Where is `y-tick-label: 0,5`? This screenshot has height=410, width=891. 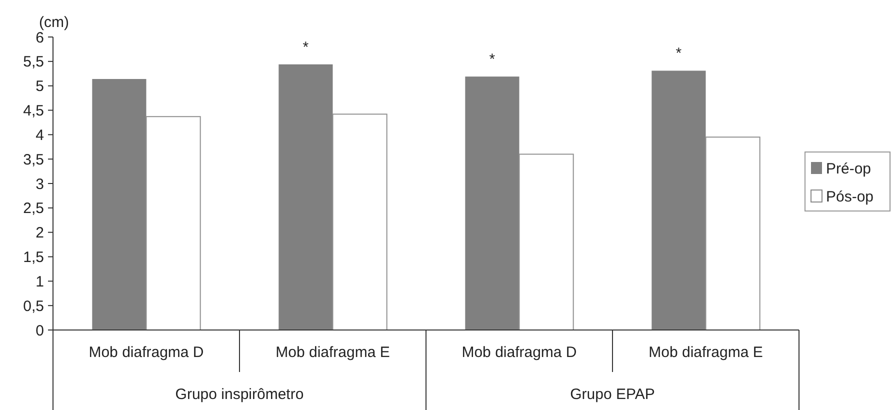 y-tick-label: 0,5 is located at coordinates (33, 306).